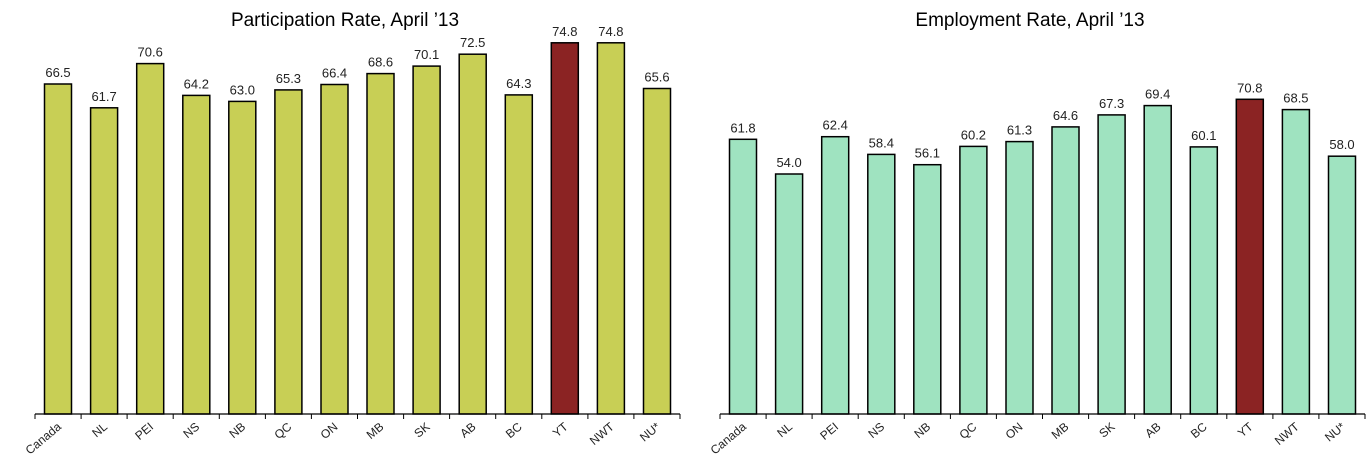 This screenshot has height=469, width=1370. What do you see at coordinates (288, 78) in the screenshot?
I see `data-label: 65.3` at bounding box center [288, 78].